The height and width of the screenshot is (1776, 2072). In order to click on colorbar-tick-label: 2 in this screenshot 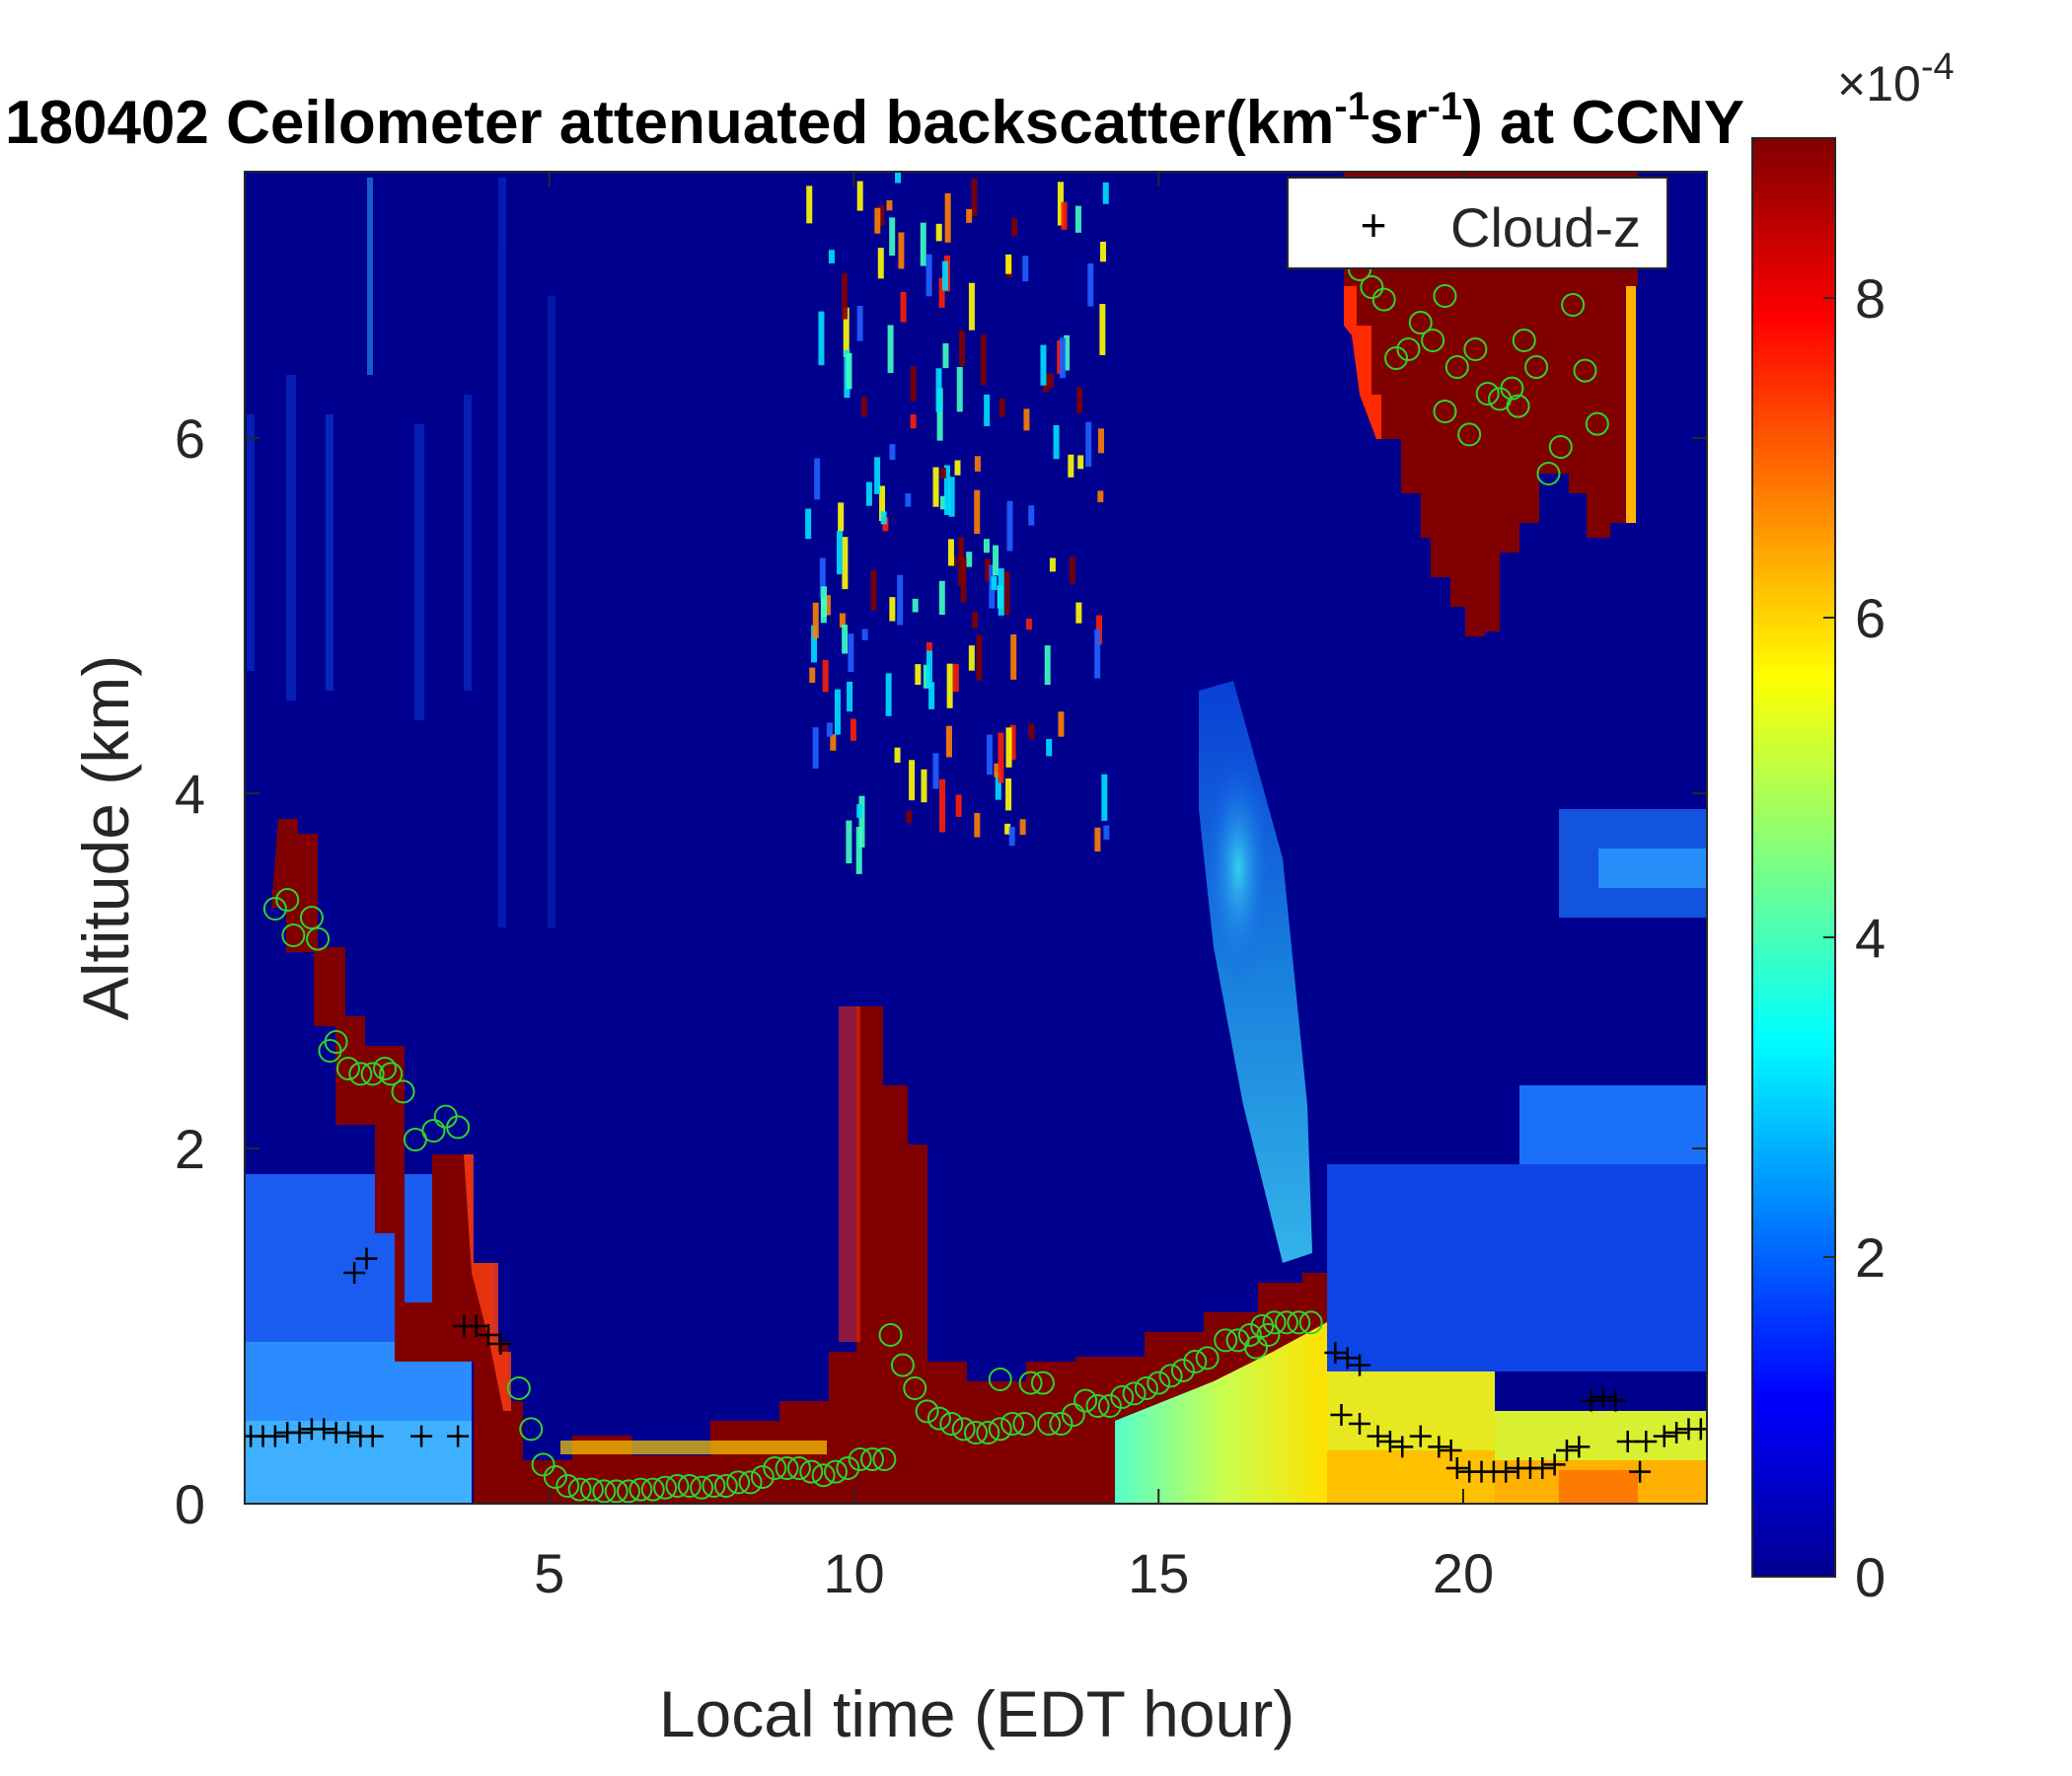, I will do `click(1870, 1258)`.